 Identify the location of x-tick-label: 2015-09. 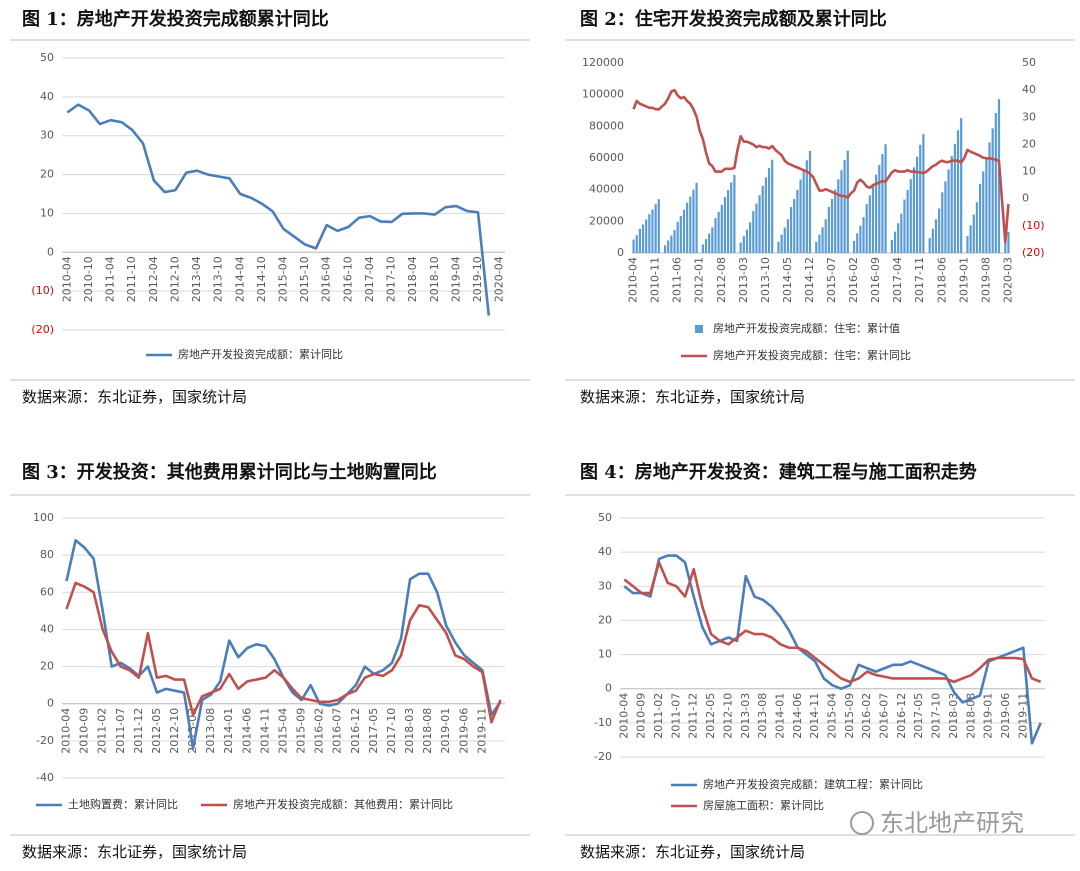
(301, 731).